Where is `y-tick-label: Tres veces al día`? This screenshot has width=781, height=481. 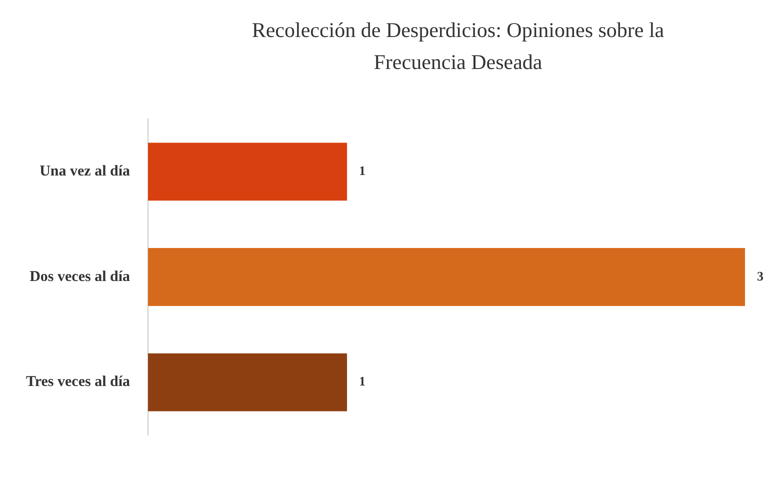
y-tick-label: Tres veces al día is located at coordinates (78, 382).